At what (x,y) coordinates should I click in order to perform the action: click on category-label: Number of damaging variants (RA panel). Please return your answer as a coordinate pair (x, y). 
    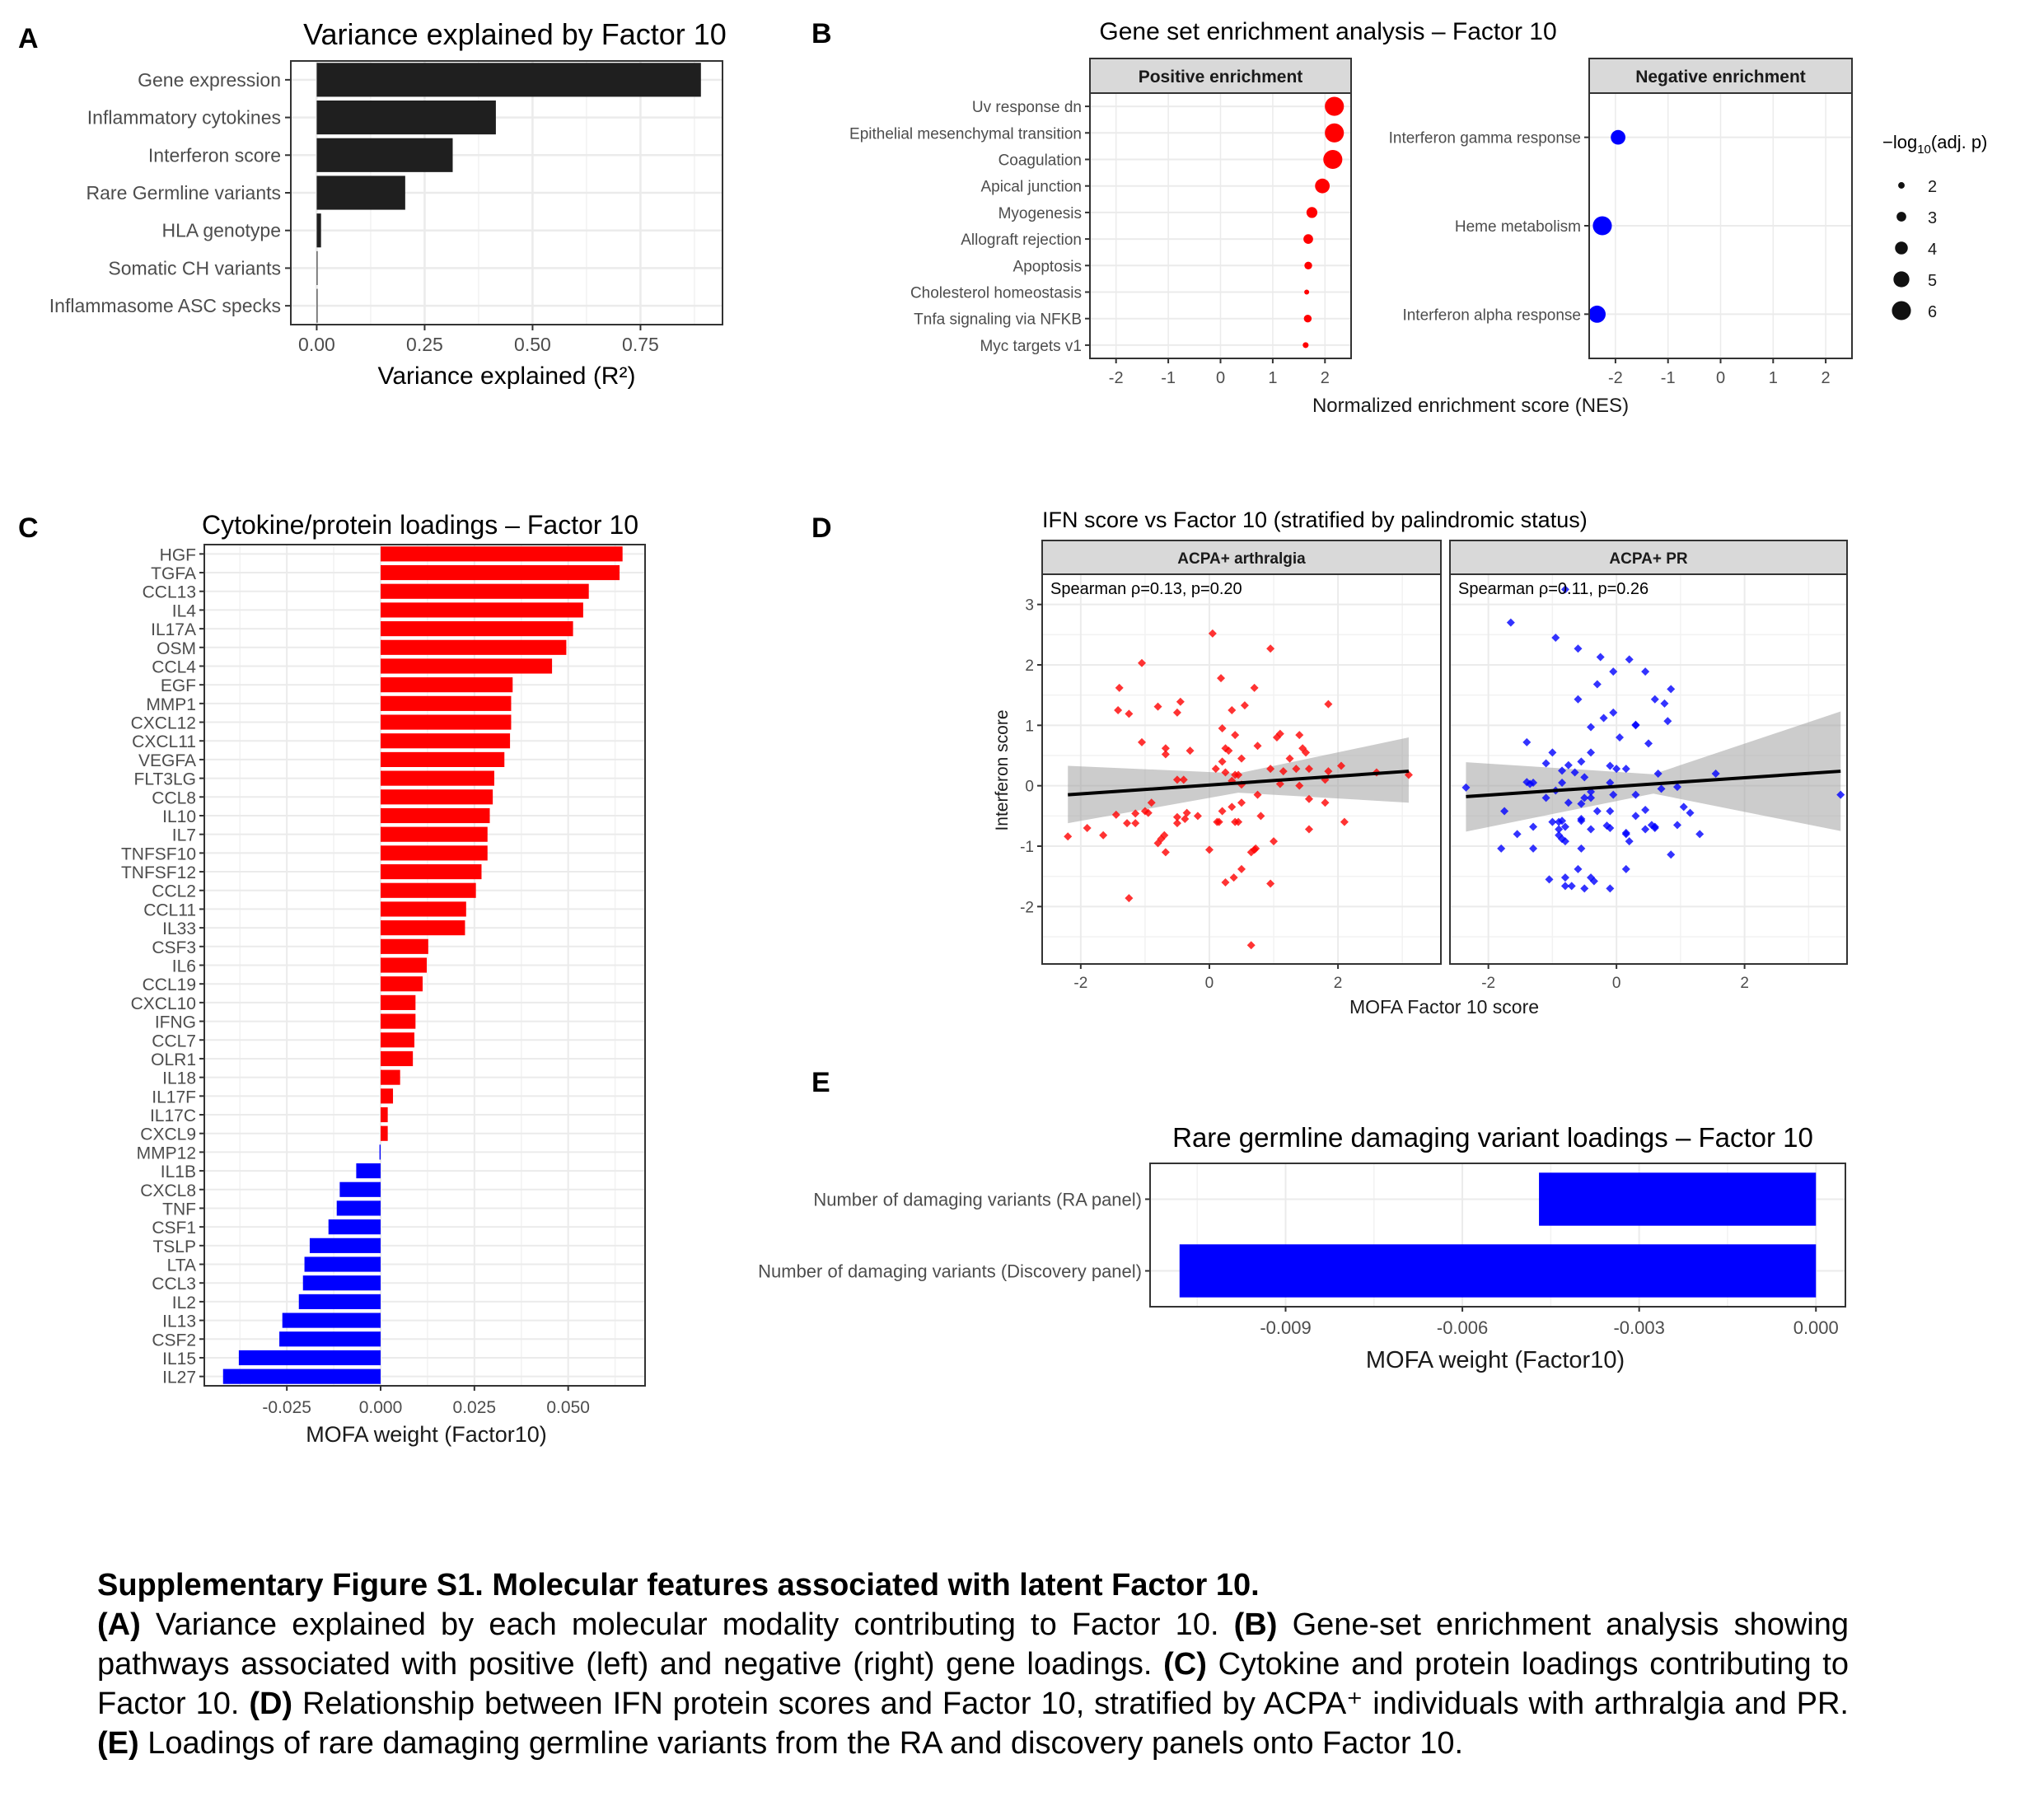
    Looking at the image, I should click on (977, 1200).